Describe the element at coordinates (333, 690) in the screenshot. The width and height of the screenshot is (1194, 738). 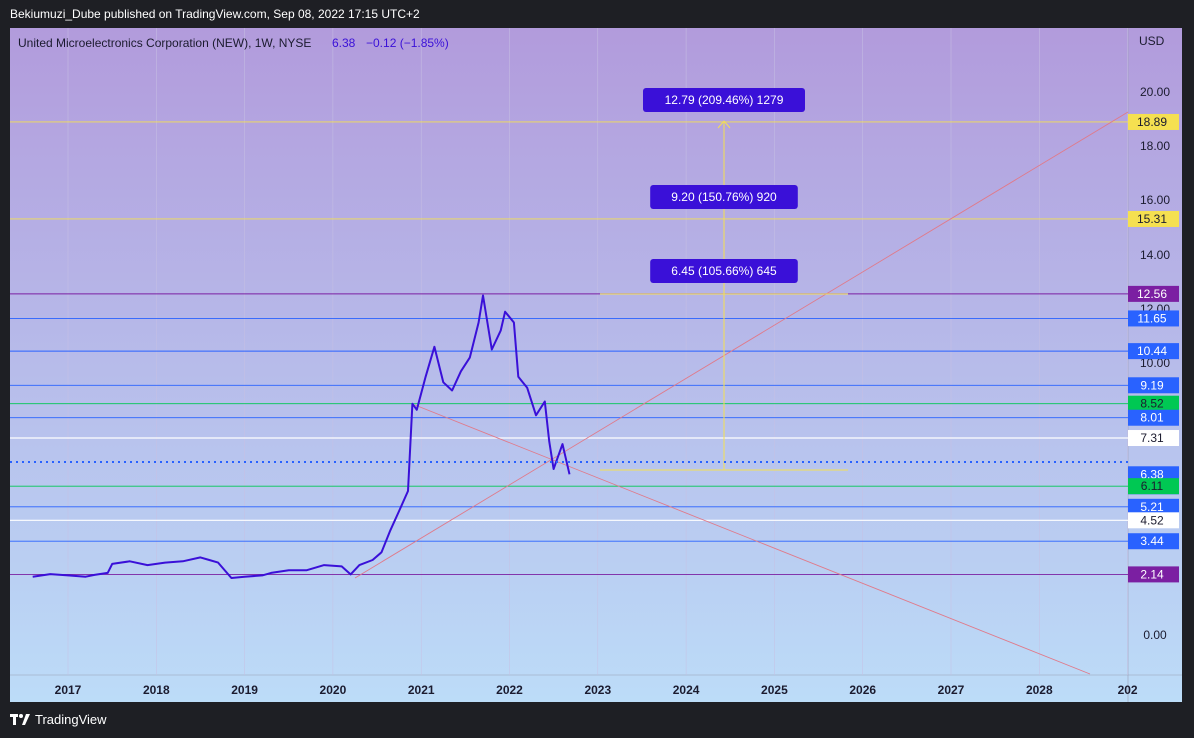
I see `x-tick-label: 2020` at that location.